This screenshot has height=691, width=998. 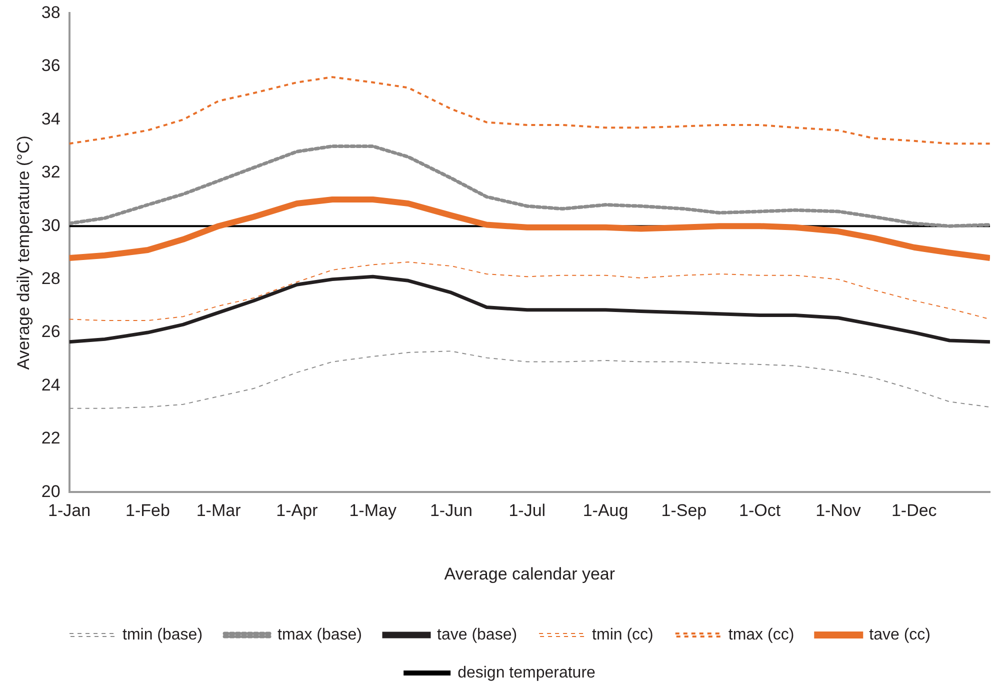 What do you see at coordinates (50, 384) in the screenshot?
I see `y-tick-label: 24` at bounding box center [50, 384].